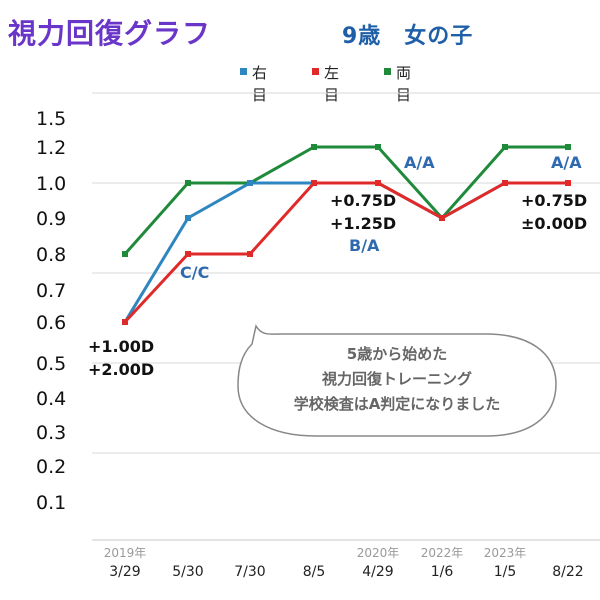  I want to click on x-tick-label: 4/29, so click(377, 572).